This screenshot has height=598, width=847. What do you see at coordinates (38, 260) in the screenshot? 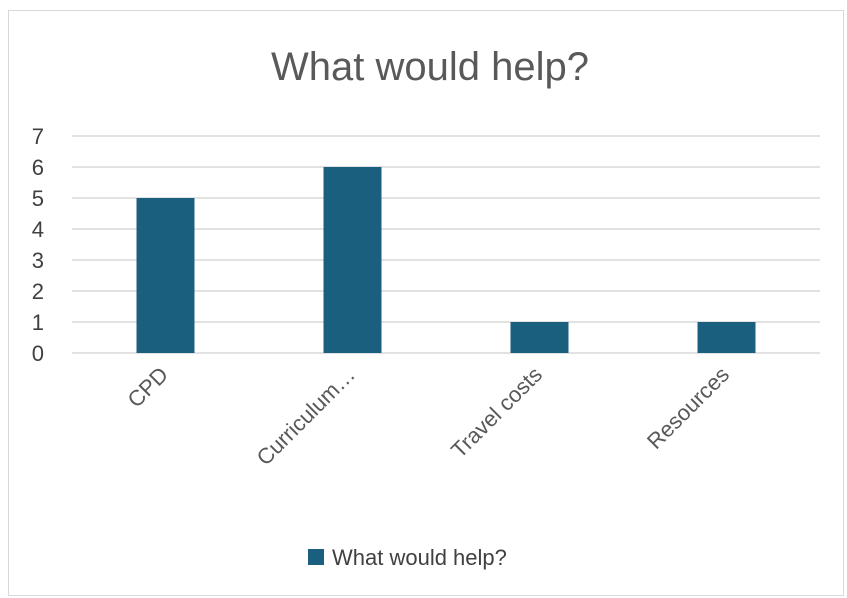
I see `y-tick-label: 3` at bounding box center [38, 260].